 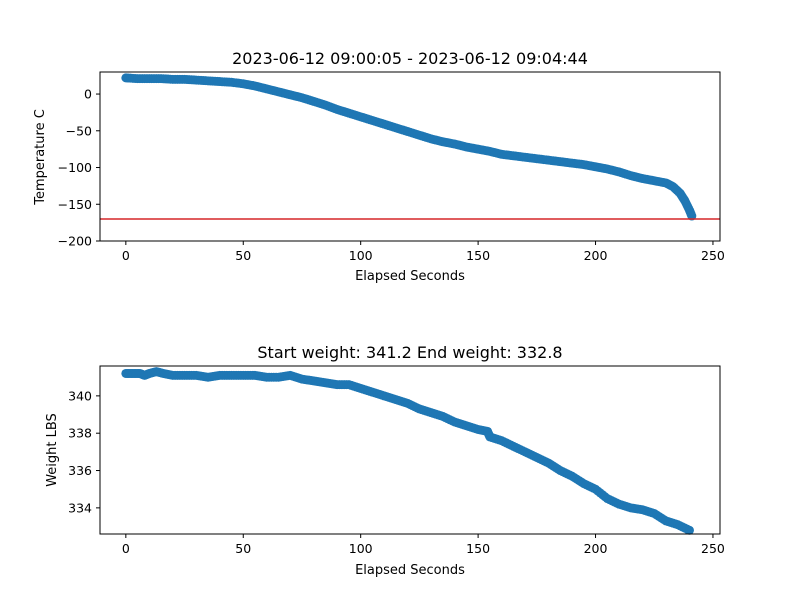 What do you see at coordinates (689, 530) in the screenshot?
I see `data-point` at bounding box center [689, 530].